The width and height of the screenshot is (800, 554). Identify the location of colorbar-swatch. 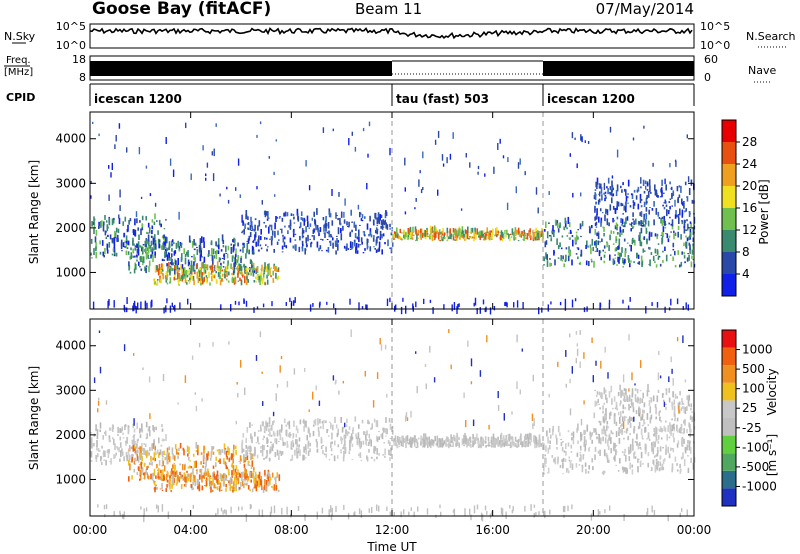
(729, 444).